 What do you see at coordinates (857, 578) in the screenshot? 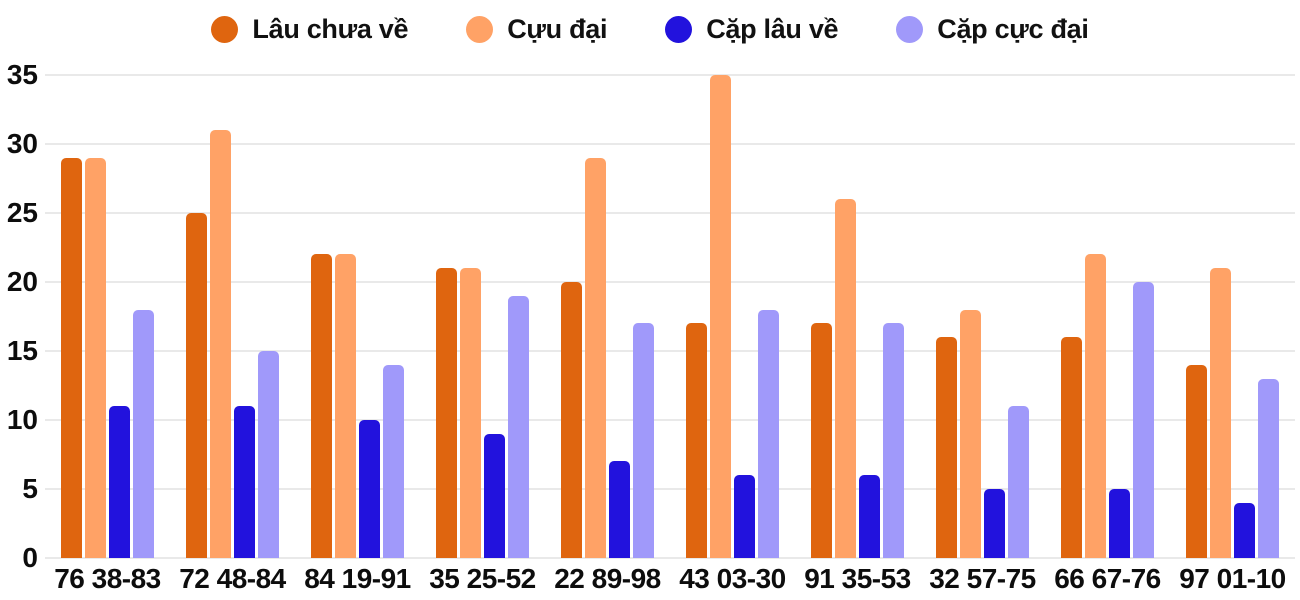
I see `x-axis-category-label-7: 91 35-53` at bounding box center [857, 578].